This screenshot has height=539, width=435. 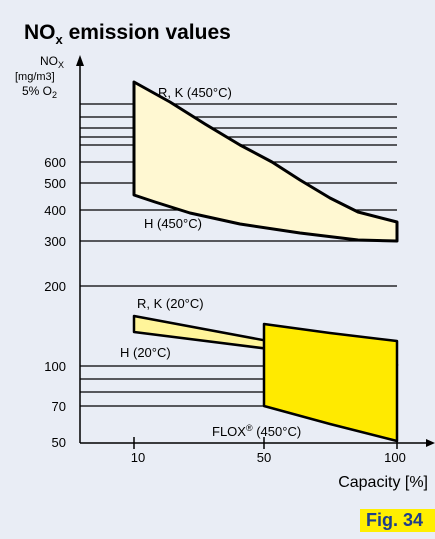 What do you see at coordinates (195, 92) in the screenshot?
I see `label-rk-450: R, K (450°C)` at bounding box center [195, 92].